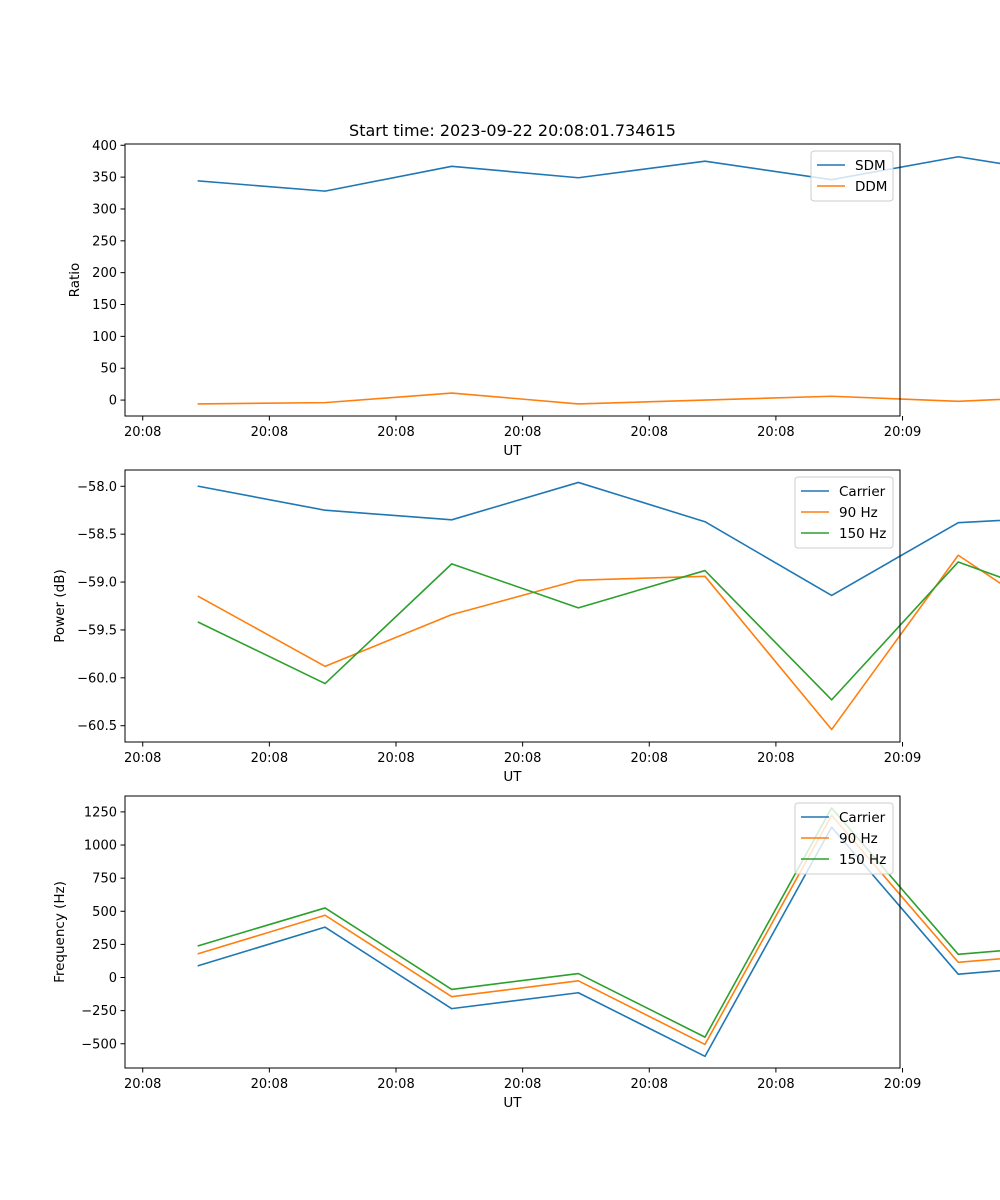  I want to click on y-tick-label: 1250, so click(100, 812).